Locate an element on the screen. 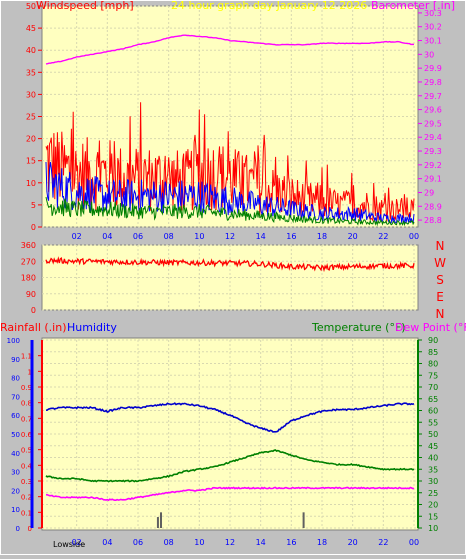 This screenshot has width=466, height=559. barometer-tick-label: 29.1 is located at coordinates (433, 179).